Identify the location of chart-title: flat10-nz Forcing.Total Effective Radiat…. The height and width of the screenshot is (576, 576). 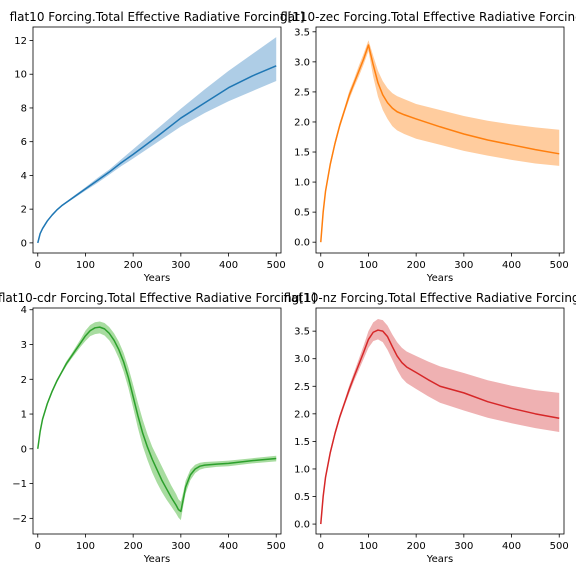
(429, 298).